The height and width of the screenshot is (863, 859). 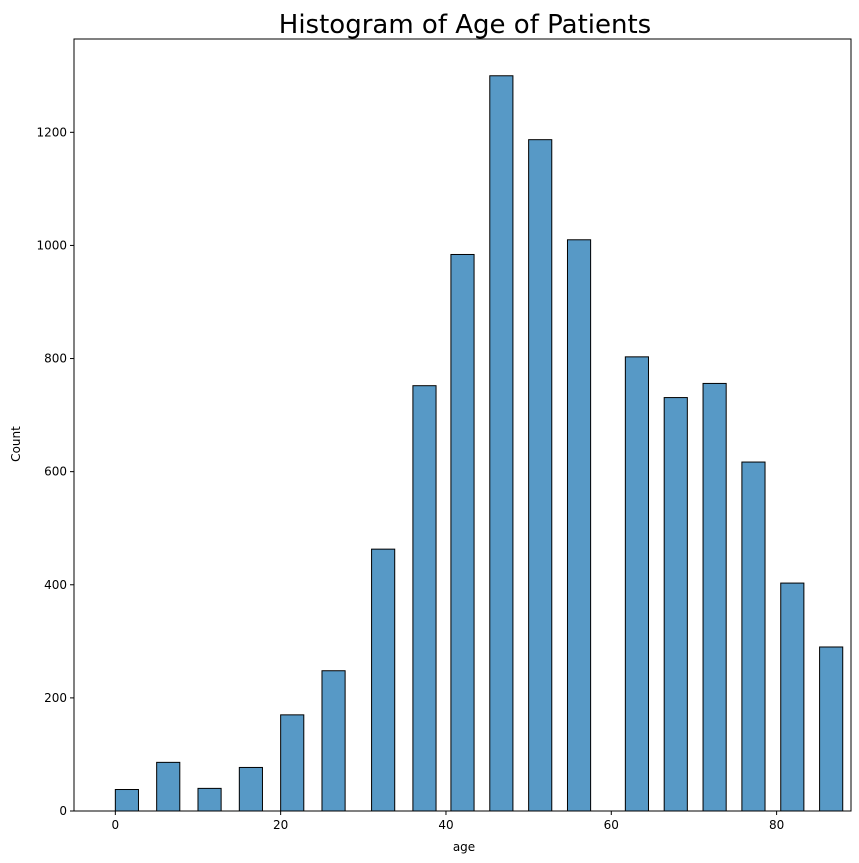 What do you see at coordinates (55, 698) in the screenshot?
I see `y-tick-label: 200` at bounding box center [55, 698].